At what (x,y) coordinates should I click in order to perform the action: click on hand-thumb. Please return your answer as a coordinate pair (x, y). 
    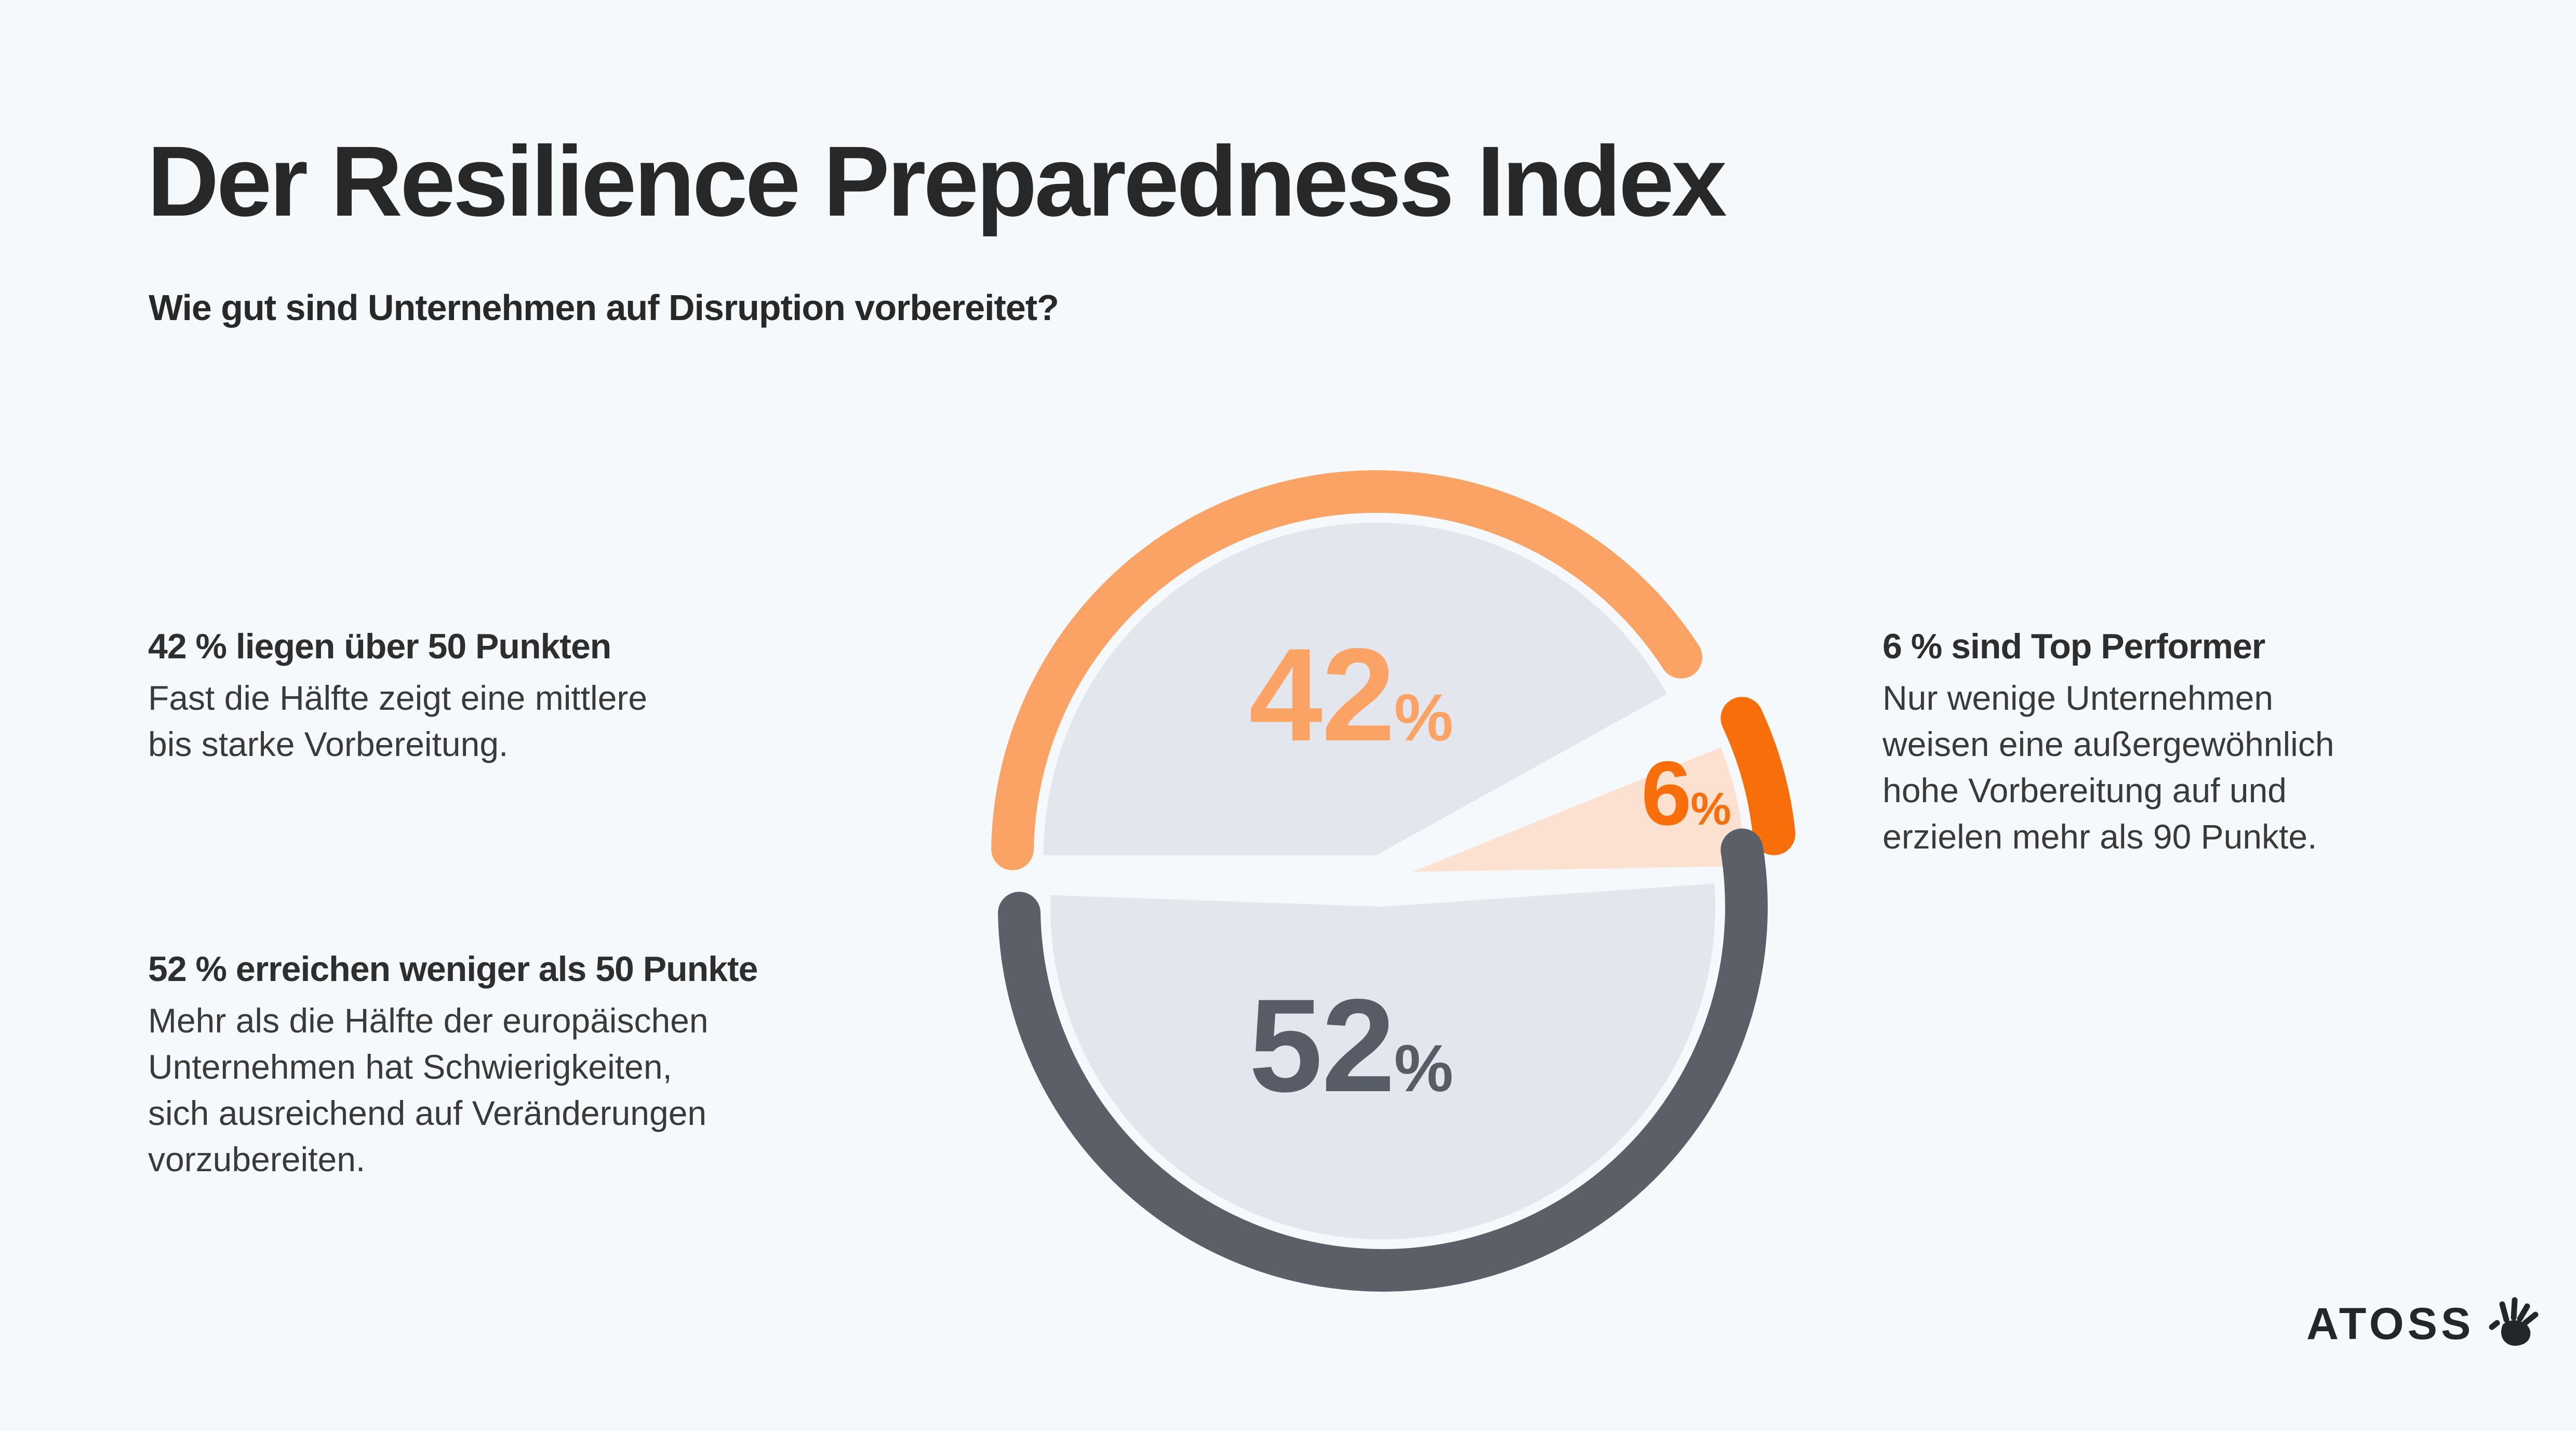
    Looking at the image, I should click on (2494, 1325).